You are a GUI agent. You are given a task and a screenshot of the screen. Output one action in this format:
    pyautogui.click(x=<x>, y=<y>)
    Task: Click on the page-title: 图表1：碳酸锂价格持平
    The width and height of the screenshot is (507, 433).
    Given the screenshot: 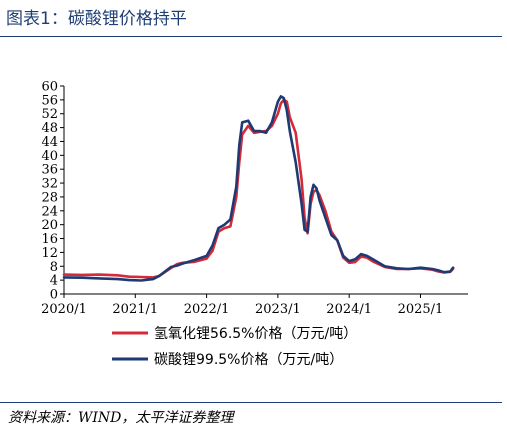 What is the action you would take?
    pyautogui.click(x=96, y=19)
    